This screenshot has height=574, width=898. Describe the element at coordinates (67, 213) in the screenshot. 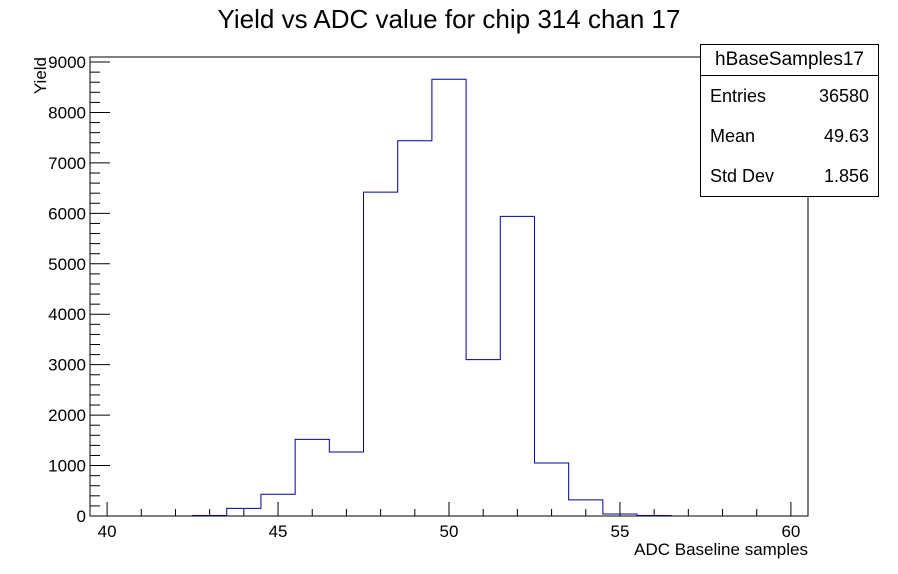

I see `y-tick-label: 6000` at that location.